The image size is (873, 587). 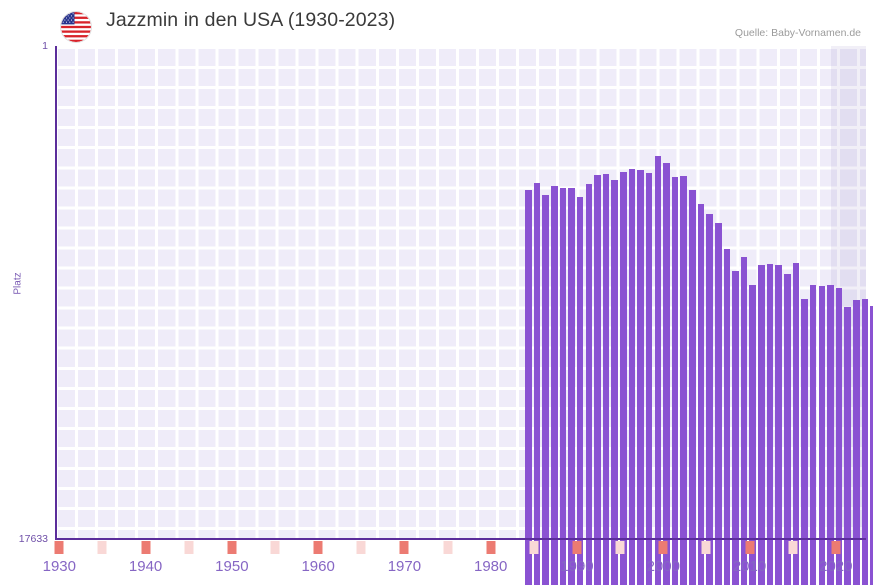 What do you see at coordinates (797, 33) in the screenshot?
I see `source-attribution: Quelle: Baby-Vornamen.de` at bounding box center [797, 33].